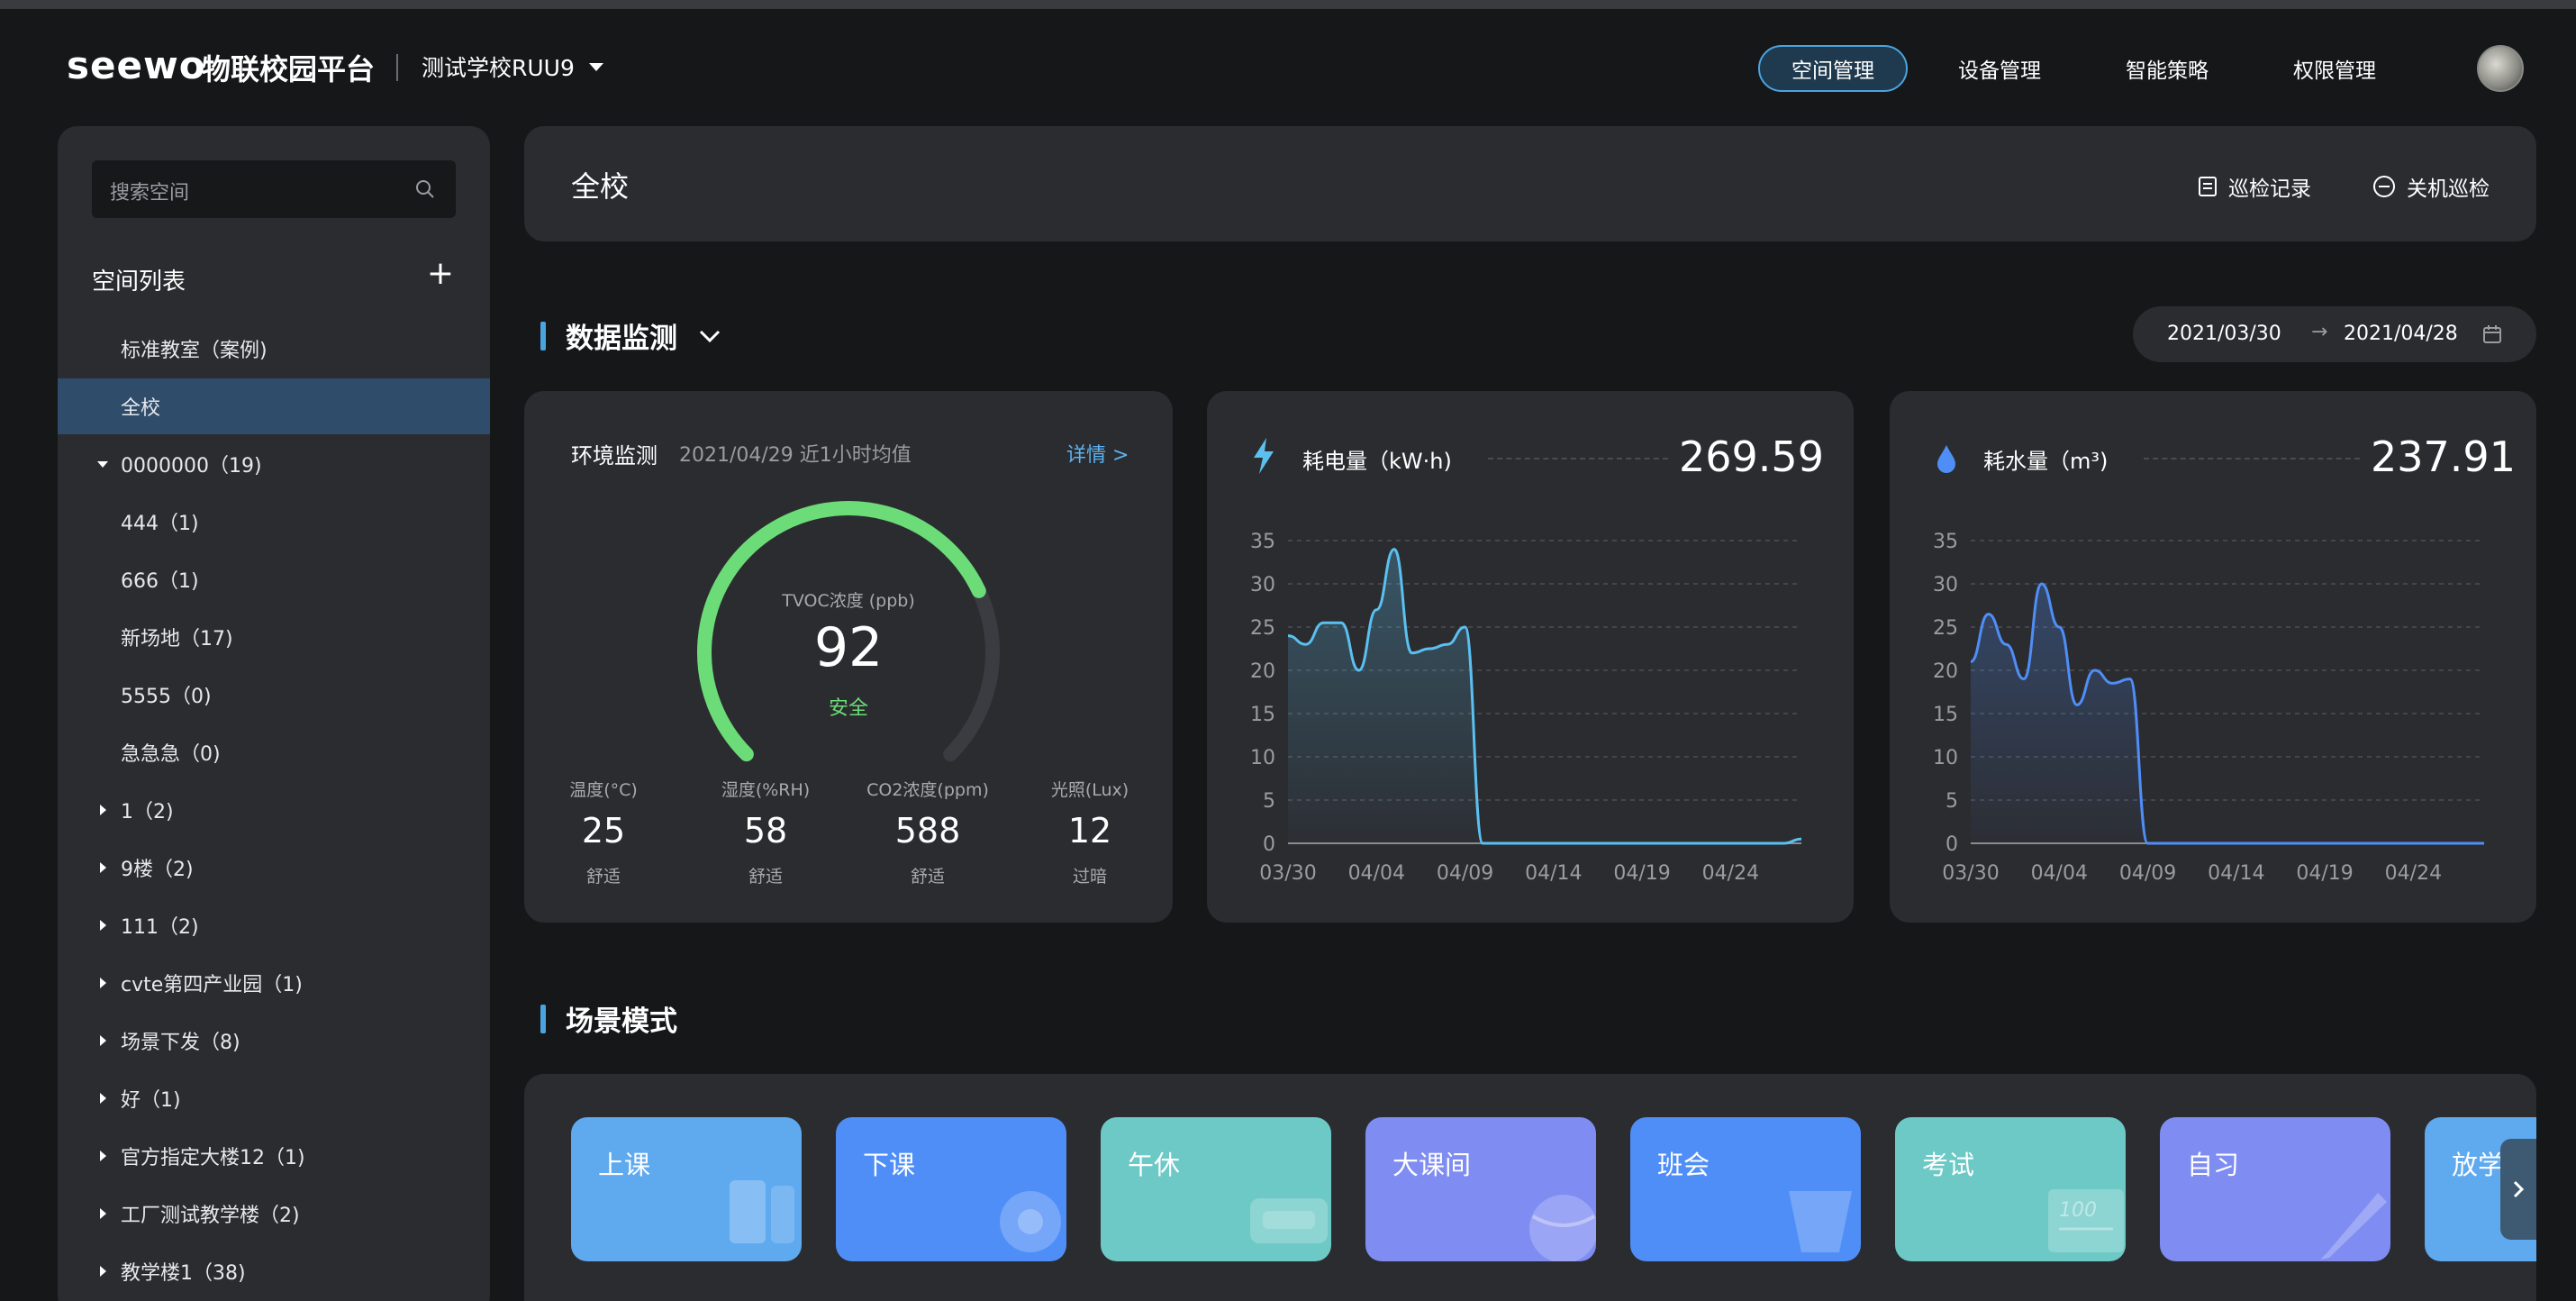 Image resolution: width=2576 pixels, height=1301 pixels. I want to click on sidebar-tree-item: 5555（0), so click(274, 695).